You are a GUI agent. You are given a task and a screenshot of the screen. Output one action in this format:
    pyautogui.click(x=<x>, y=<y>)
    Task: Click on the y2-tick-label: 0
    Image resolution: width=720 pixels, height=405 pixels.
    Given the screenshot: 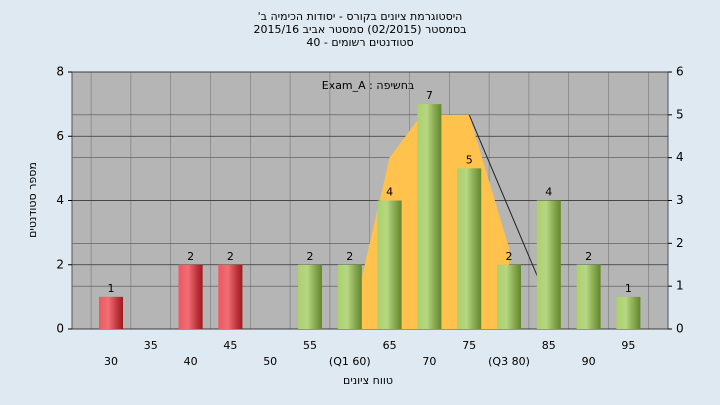 What is the action you would take?
    pyautogui.click(x=680, y=329)
    